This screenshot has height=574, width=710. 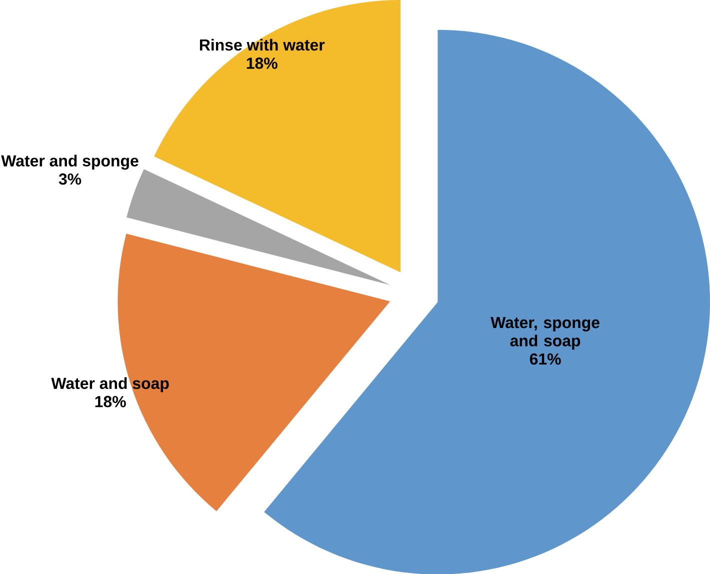 What do you see at coordinates (545, 333) in the screenshot?
I see `slice-label: Water, sponge and soap` at bounding box center [545, 333].